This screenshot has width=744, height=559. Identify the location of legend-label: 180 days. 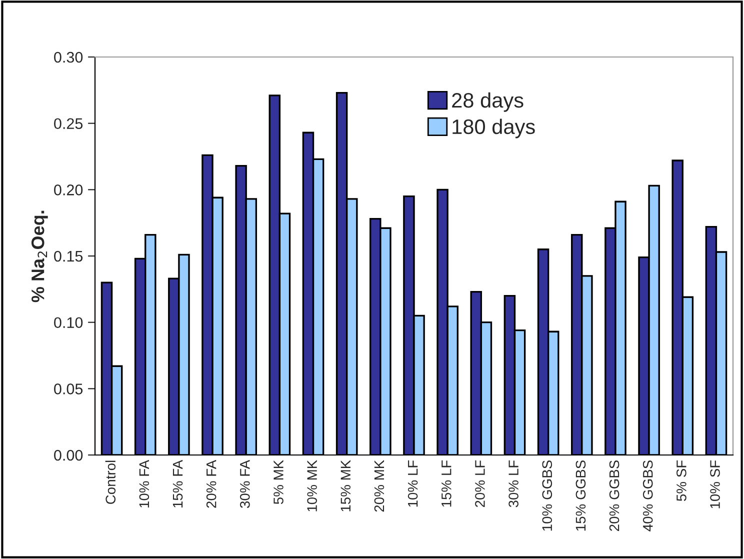
(493, 128).